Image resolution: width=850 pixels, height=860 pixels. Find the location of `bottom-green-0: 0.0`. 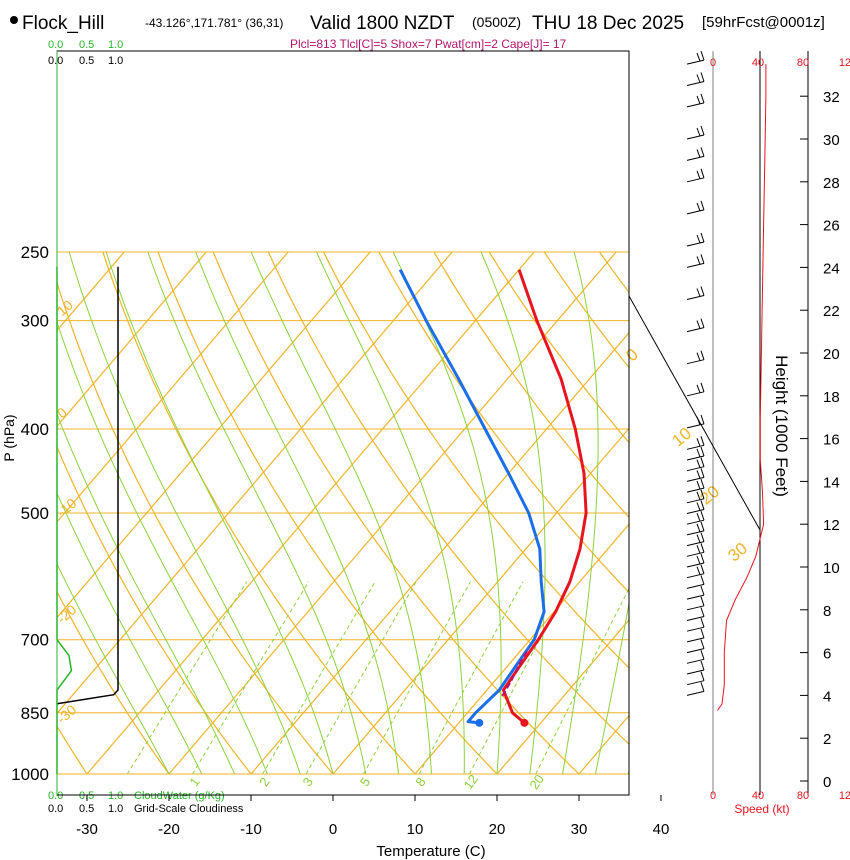

bottom-green-0: 0.0 is located at coordinates (55, 796).